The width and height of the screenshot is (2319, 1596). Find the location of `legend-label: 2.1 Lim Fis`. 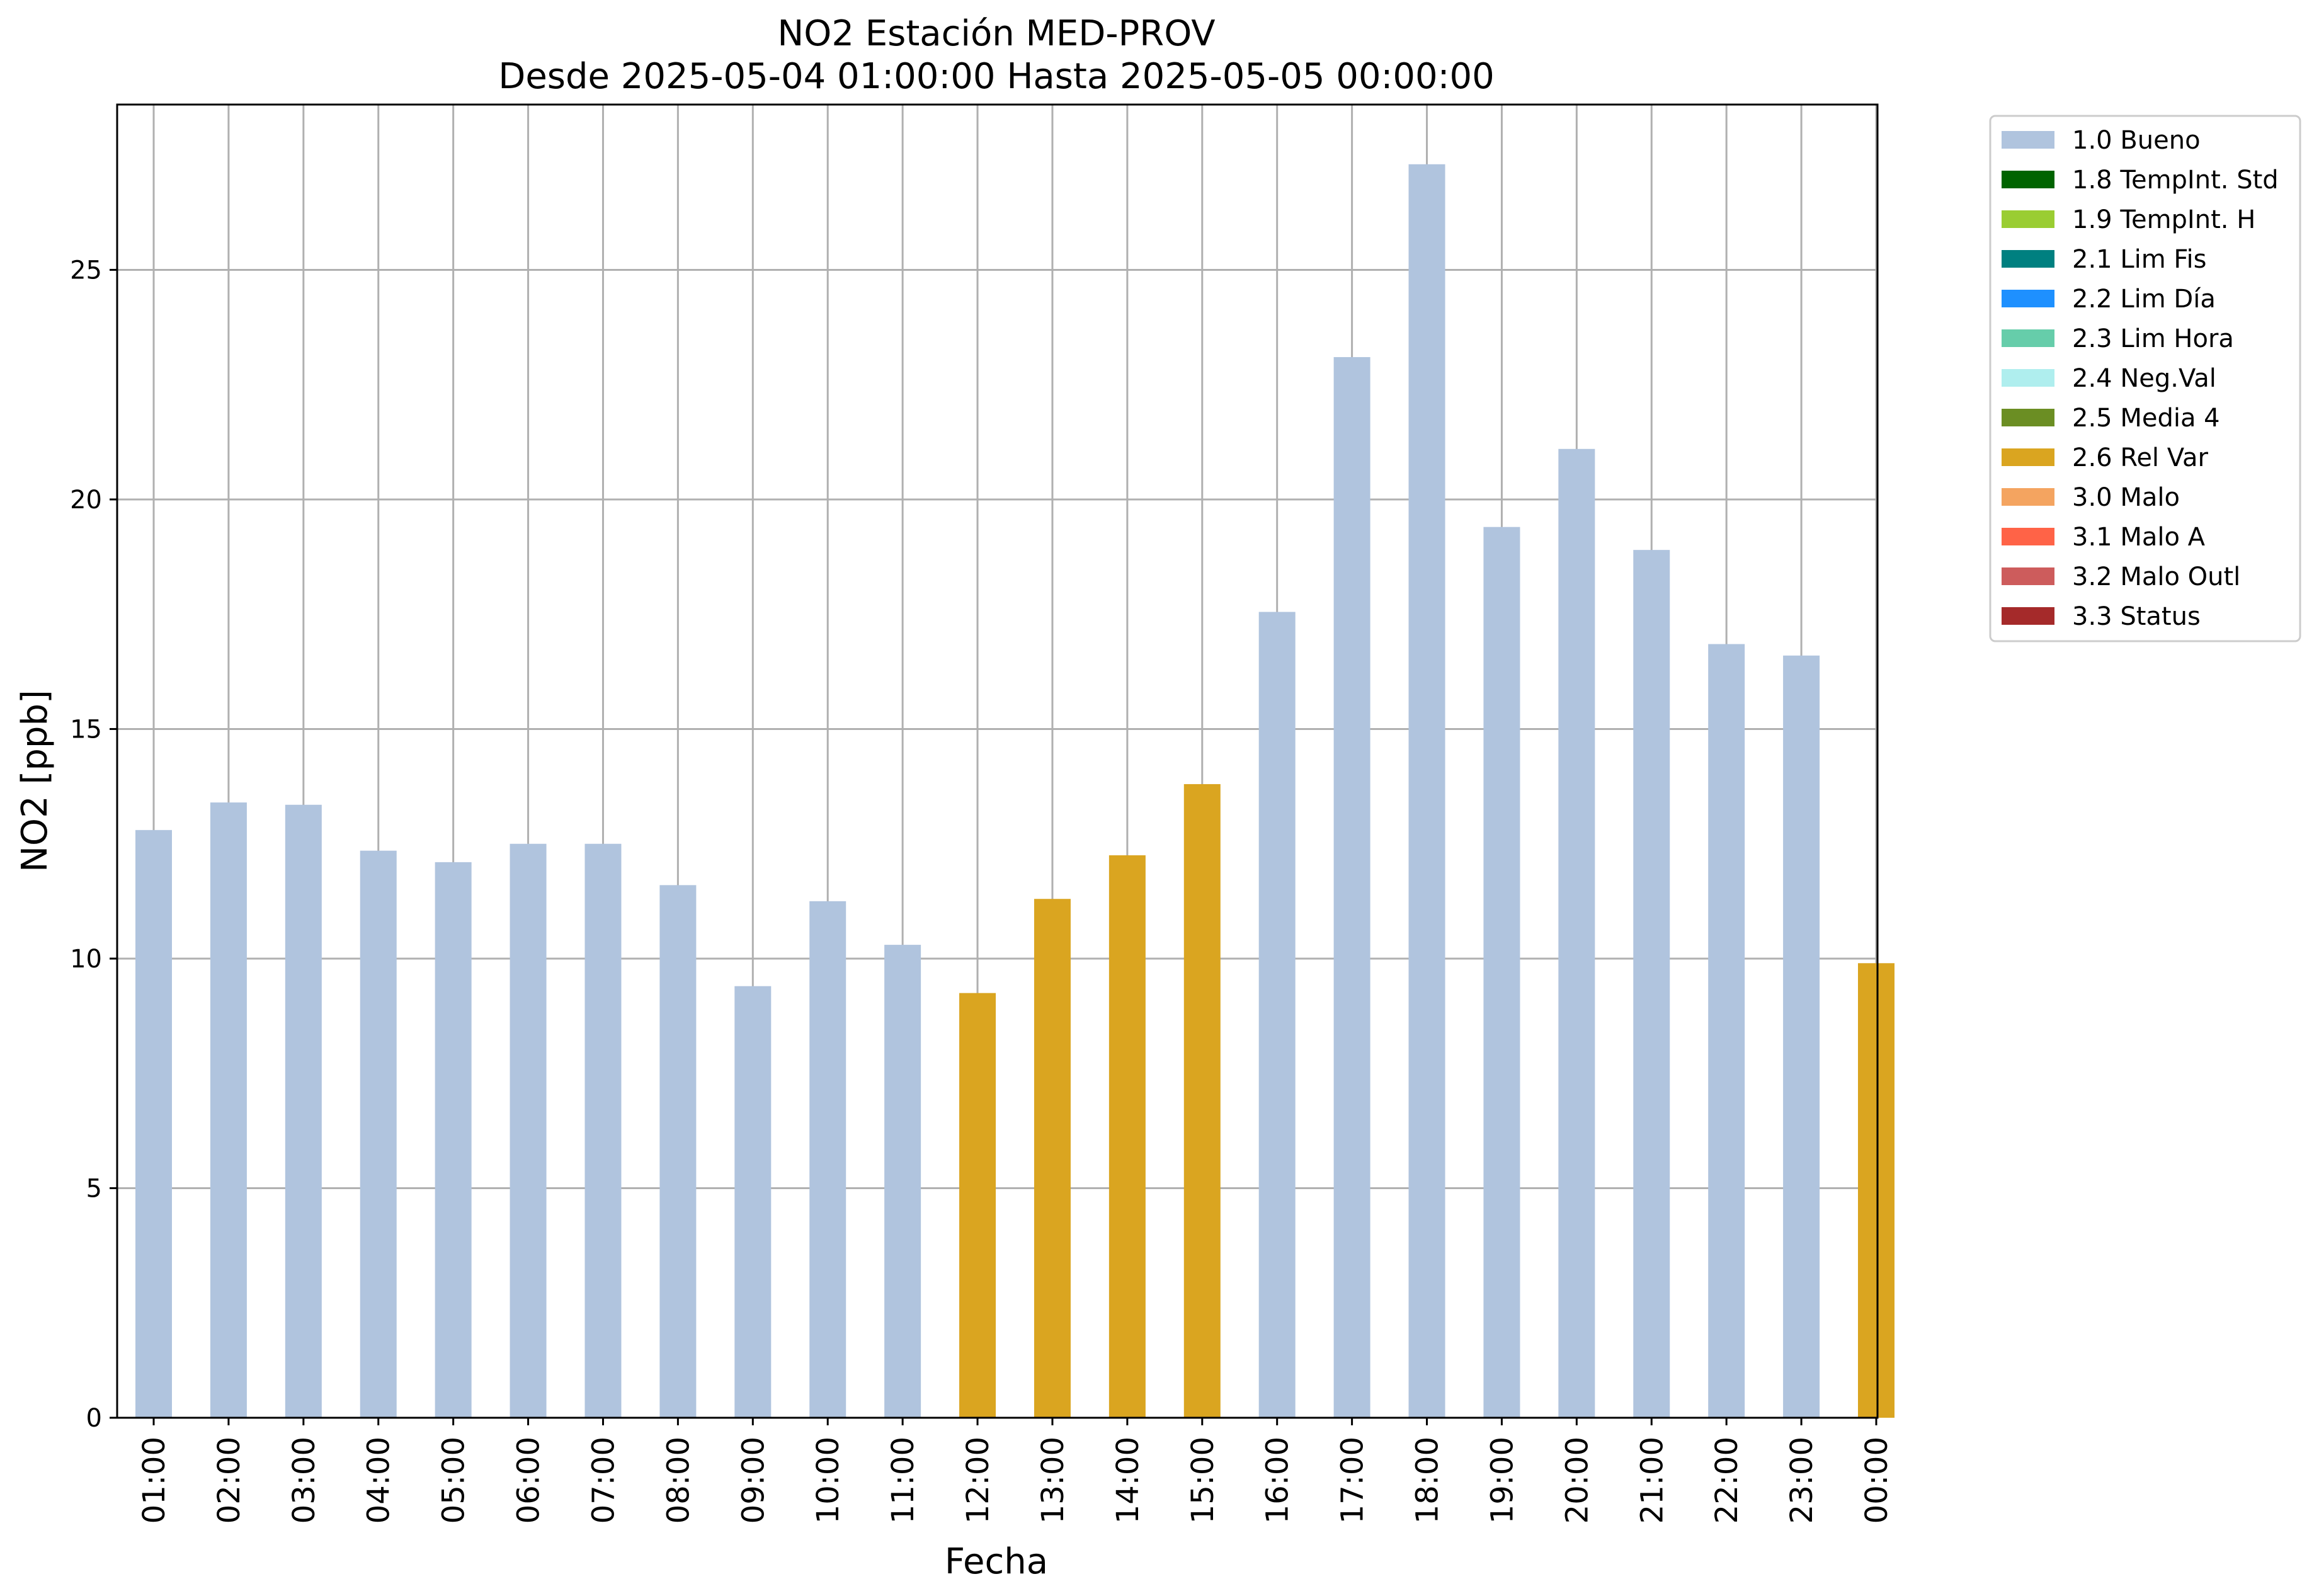

legend-label: 2.1 Lim Fis is located at coordinates (2139, 259).